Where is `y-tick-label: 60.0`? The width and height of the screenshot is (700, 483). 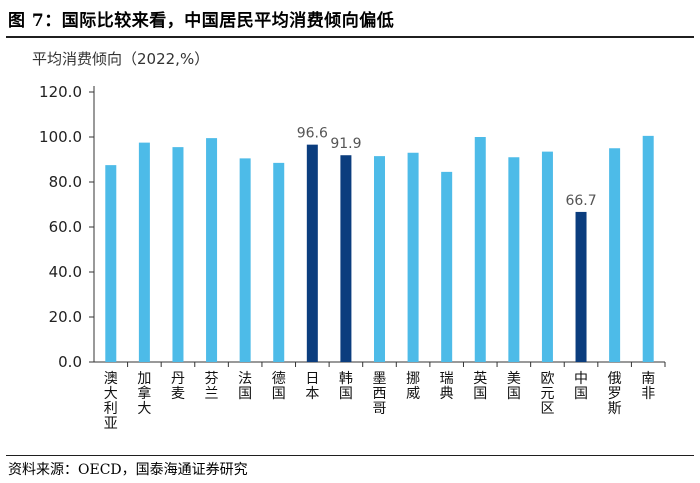 y-tick-label: 60.0 is located at coordinates (65, 227).